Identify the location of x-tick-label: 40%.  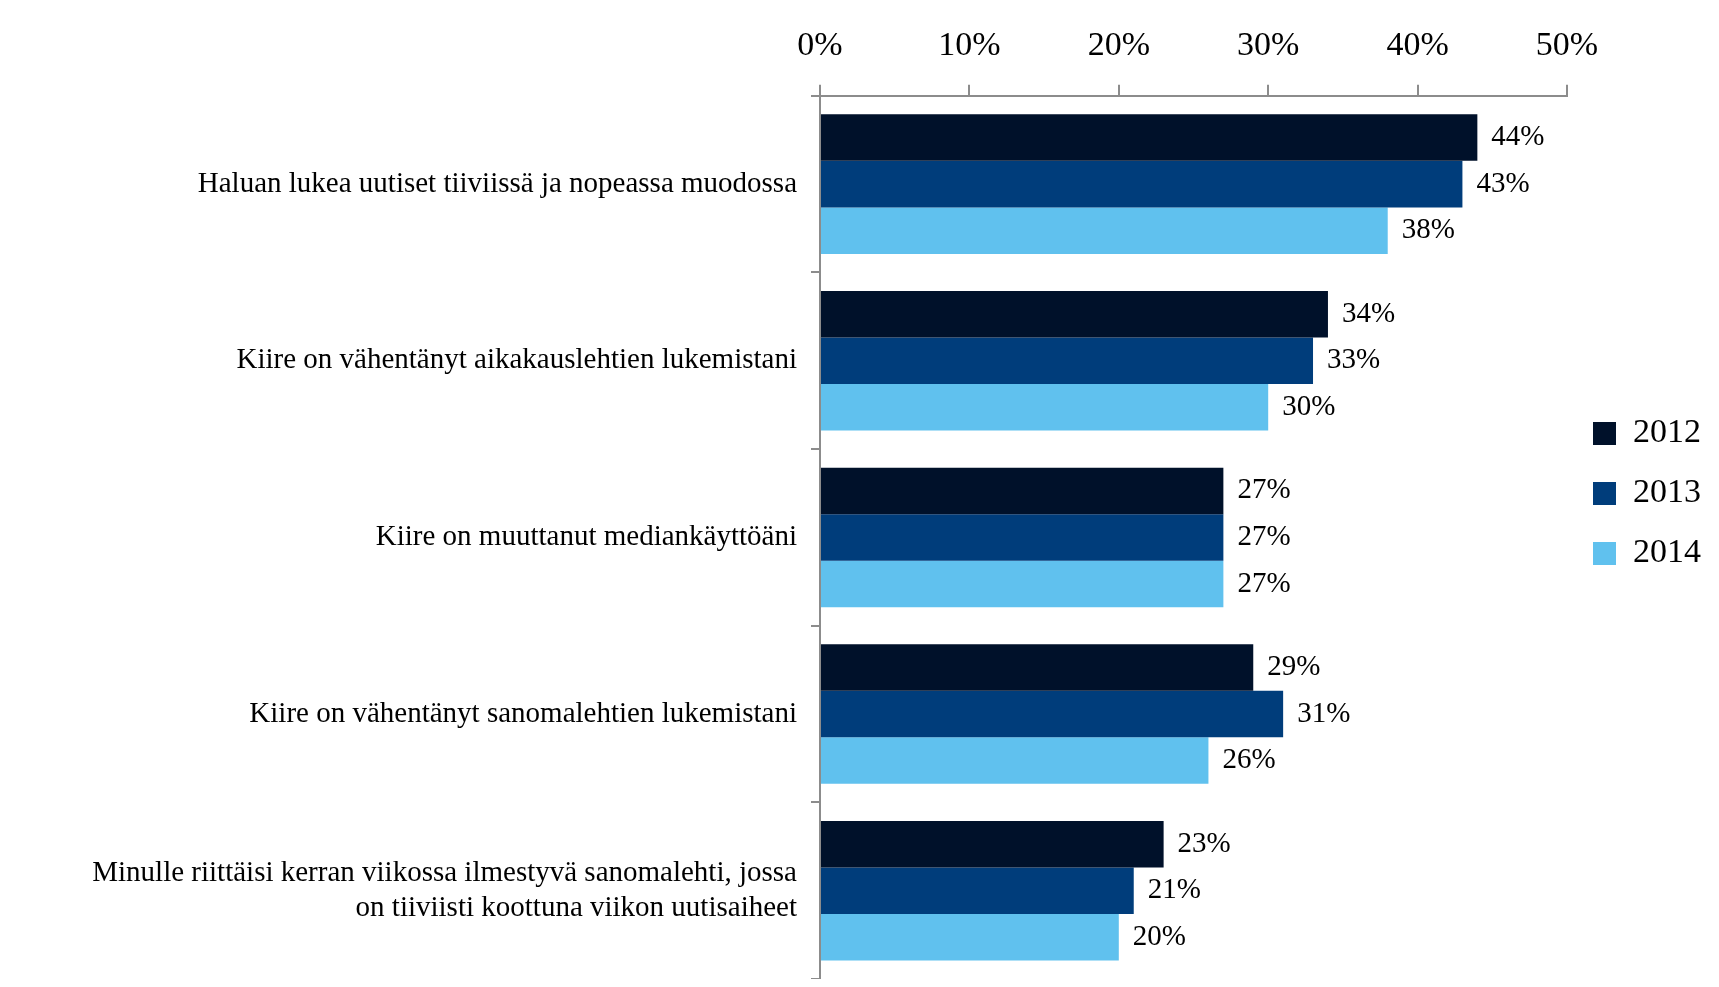
(1417, 44).